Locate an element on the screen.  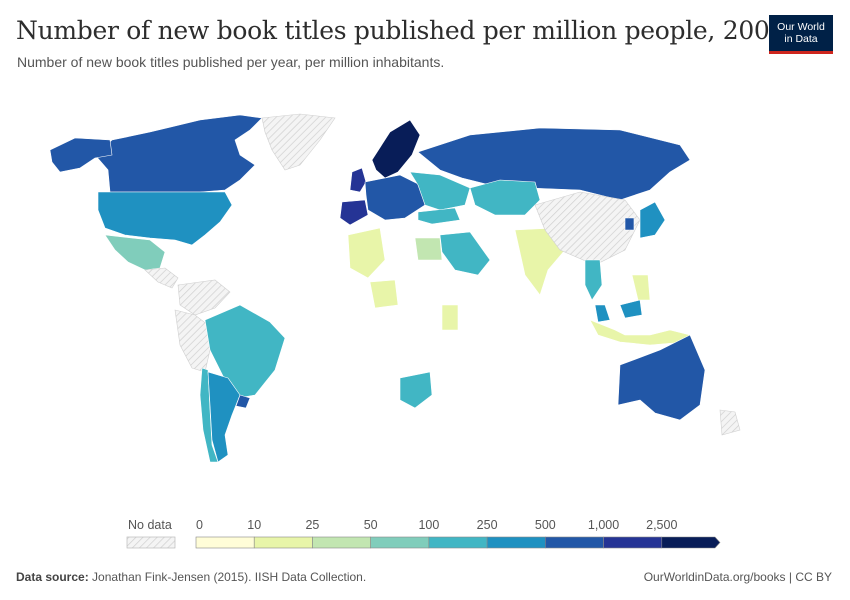
region-greenland is located at coordinates (298, 142).